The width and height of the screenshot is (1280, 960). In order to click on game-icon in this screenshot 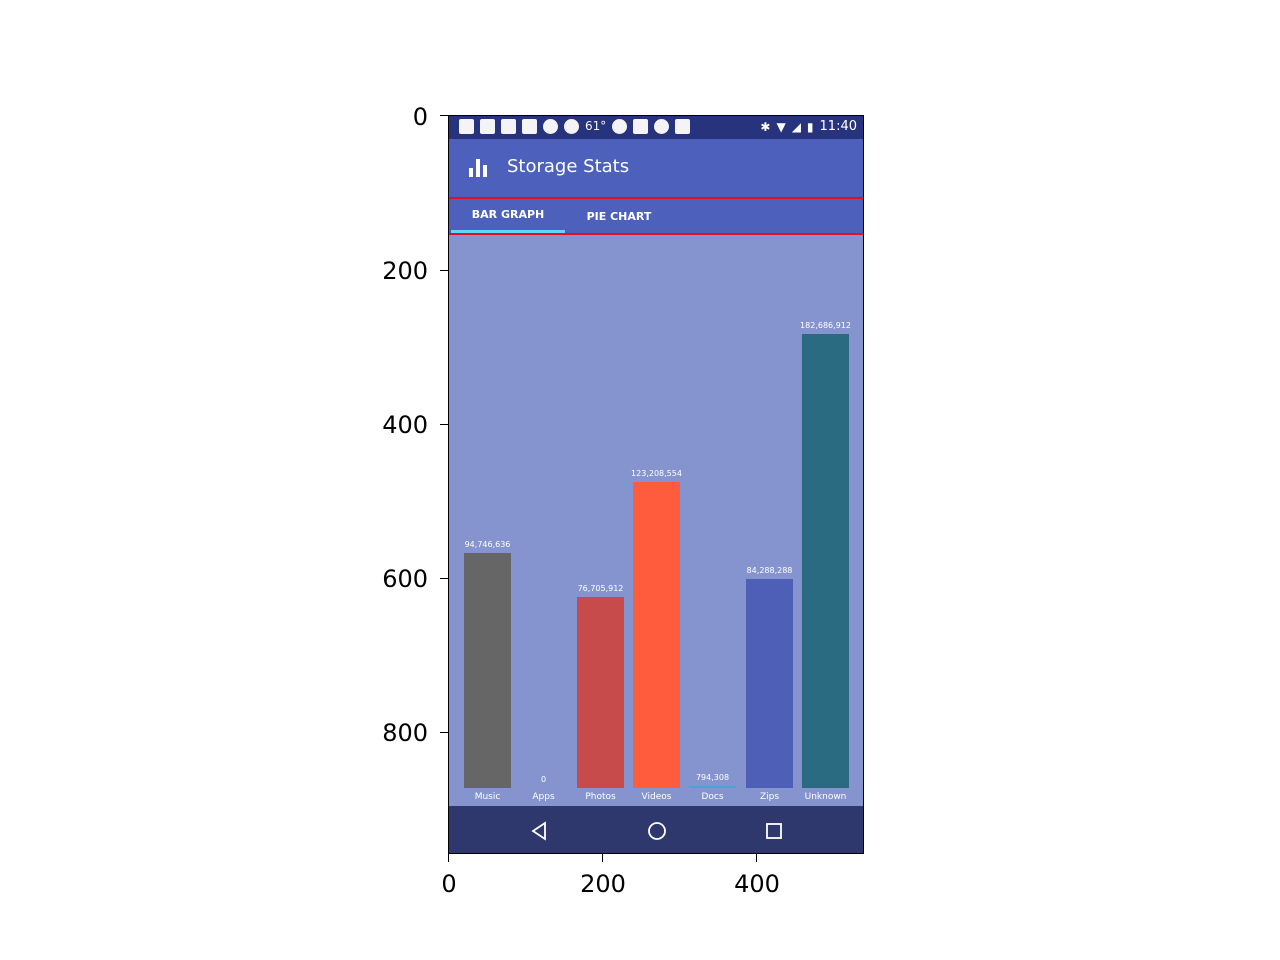, I will do `click(662, 126)`.